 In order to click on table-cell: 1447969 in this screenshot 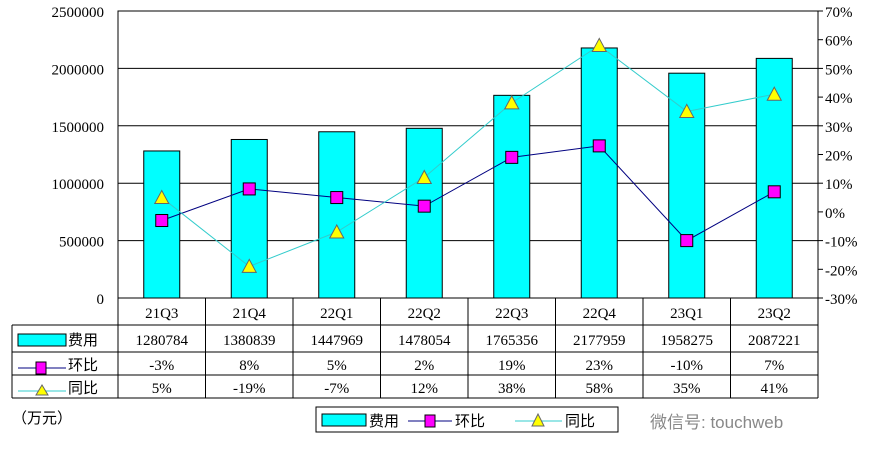, I will do `click(337, 341)`.